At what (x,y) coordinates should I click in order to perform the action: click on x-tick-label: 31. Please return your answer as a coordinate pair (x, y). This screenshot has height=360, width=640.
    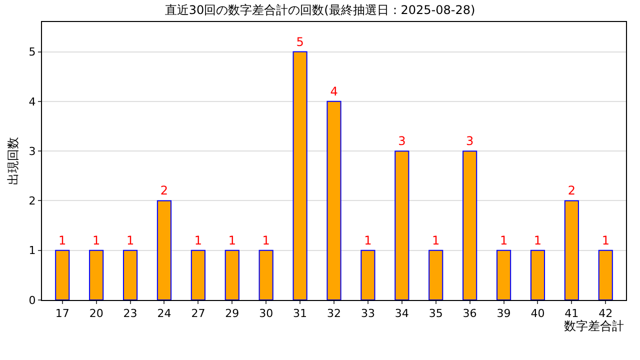
    Looking at the image, I should click on (300, 313).